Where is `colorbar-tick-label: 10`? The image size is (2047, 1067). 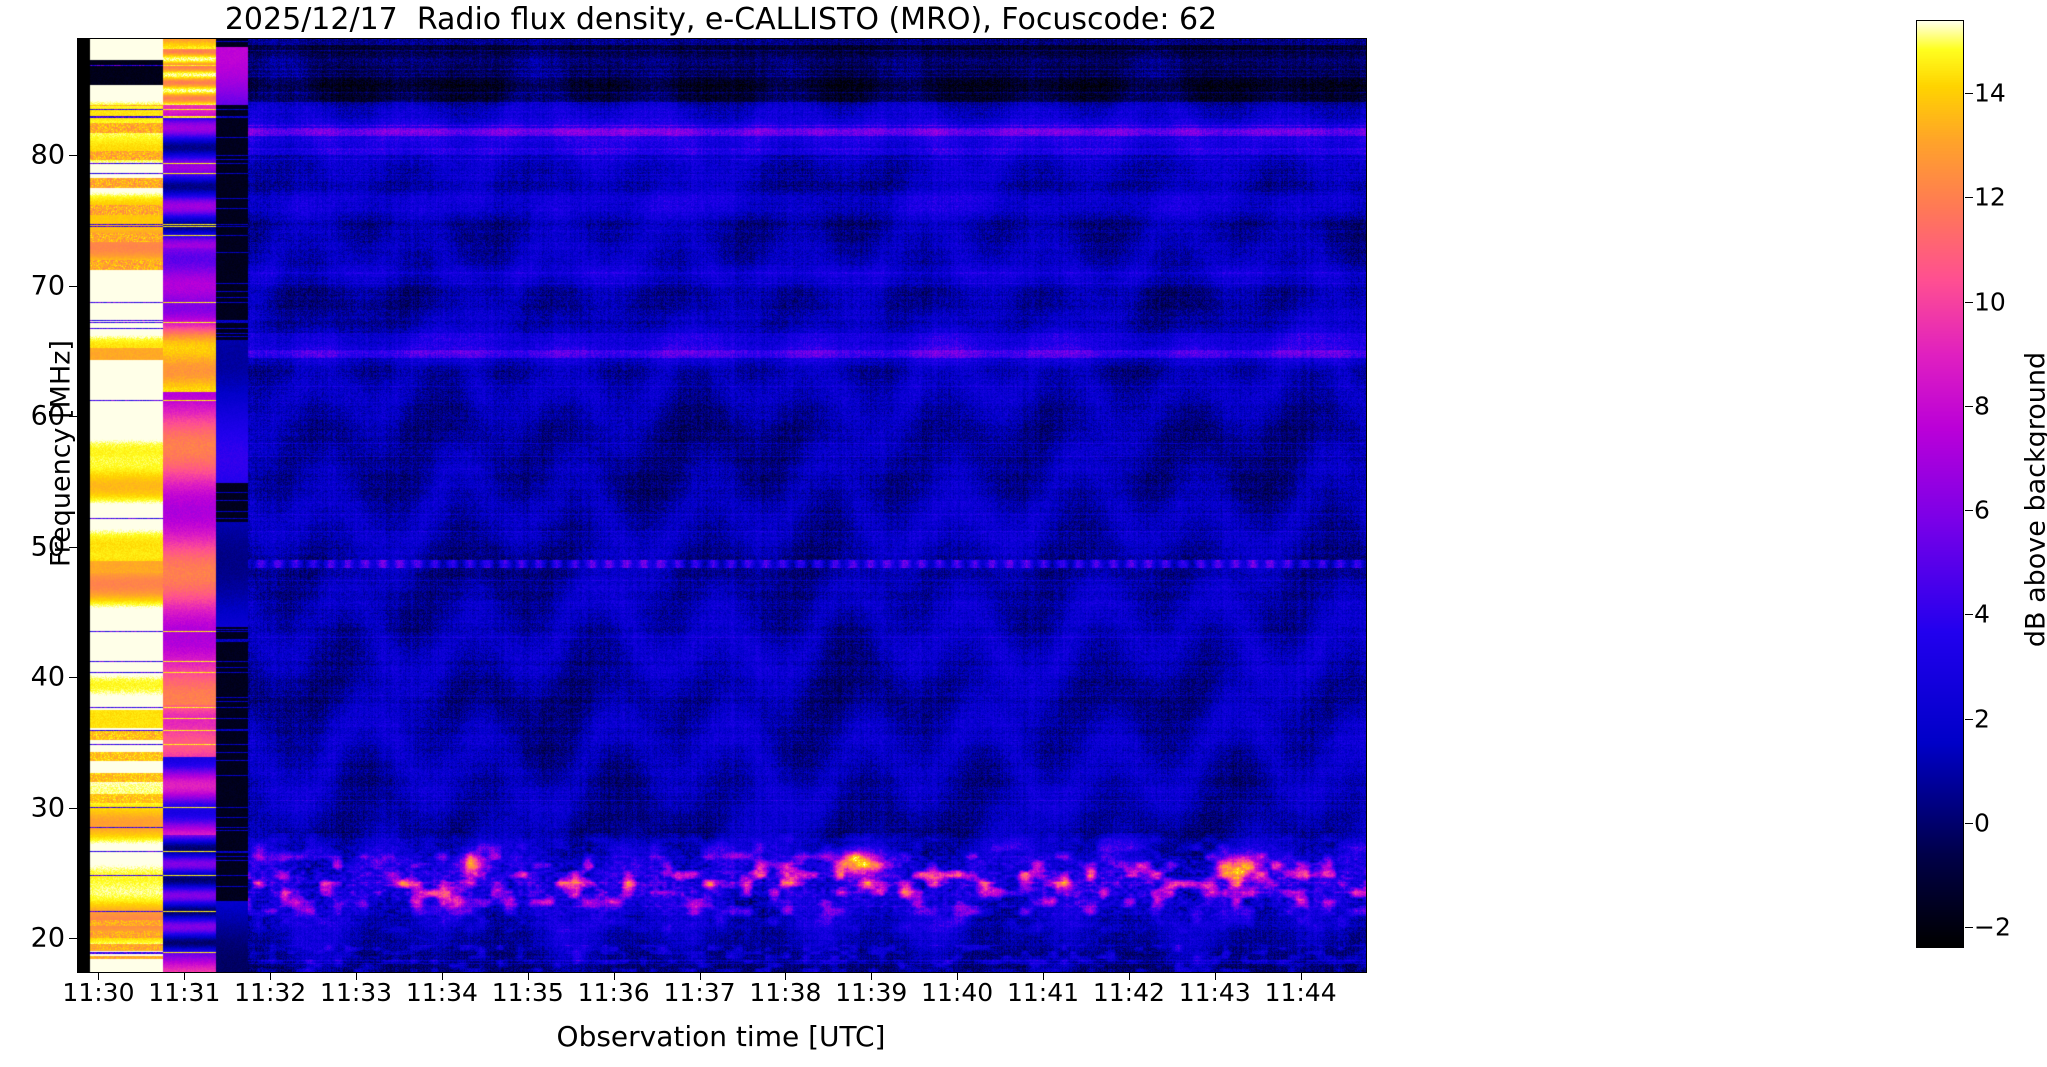
colorbar-tick-label: 10 is located at coordinates (1990, 302).